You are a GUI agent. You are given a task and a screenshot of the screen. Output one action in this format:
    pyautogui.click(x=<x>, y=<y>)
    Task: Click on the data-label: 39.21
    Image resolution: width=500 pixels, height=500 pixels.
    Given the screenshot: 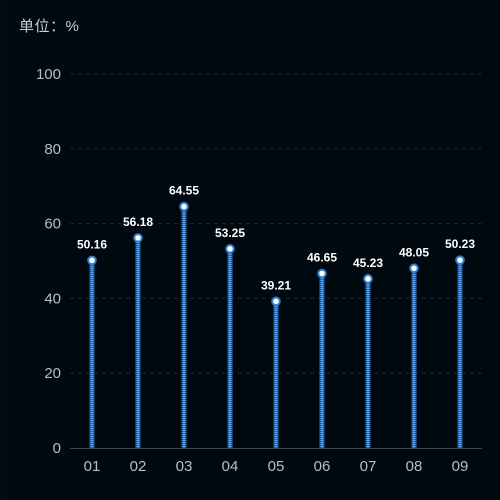 What is the action you would take?
    pyautogui.click(x=276, y=285)
    